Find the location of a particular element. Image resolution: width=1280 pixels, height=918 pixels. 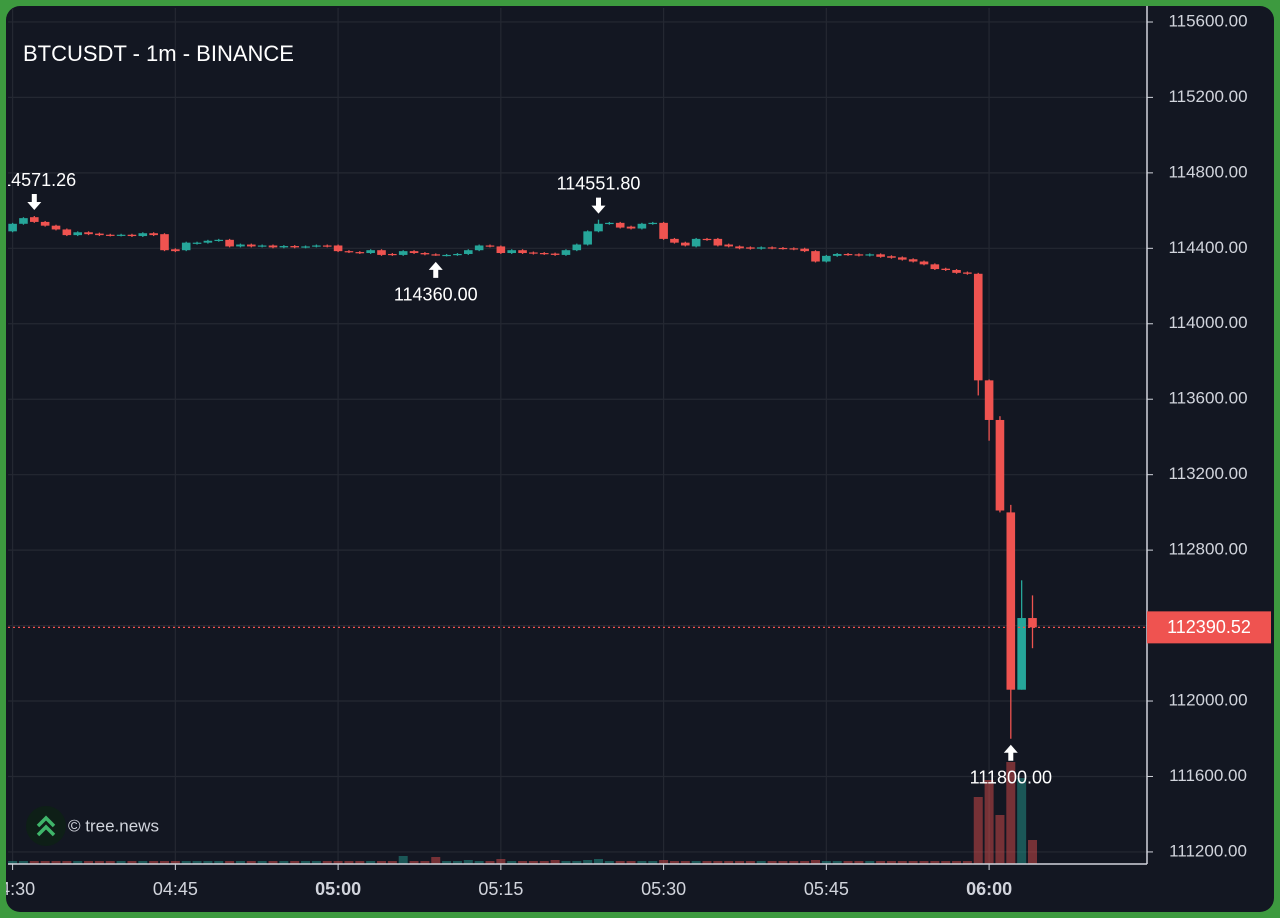

y-tick-label: 112000.00 is located at coordinates (1207, 700).